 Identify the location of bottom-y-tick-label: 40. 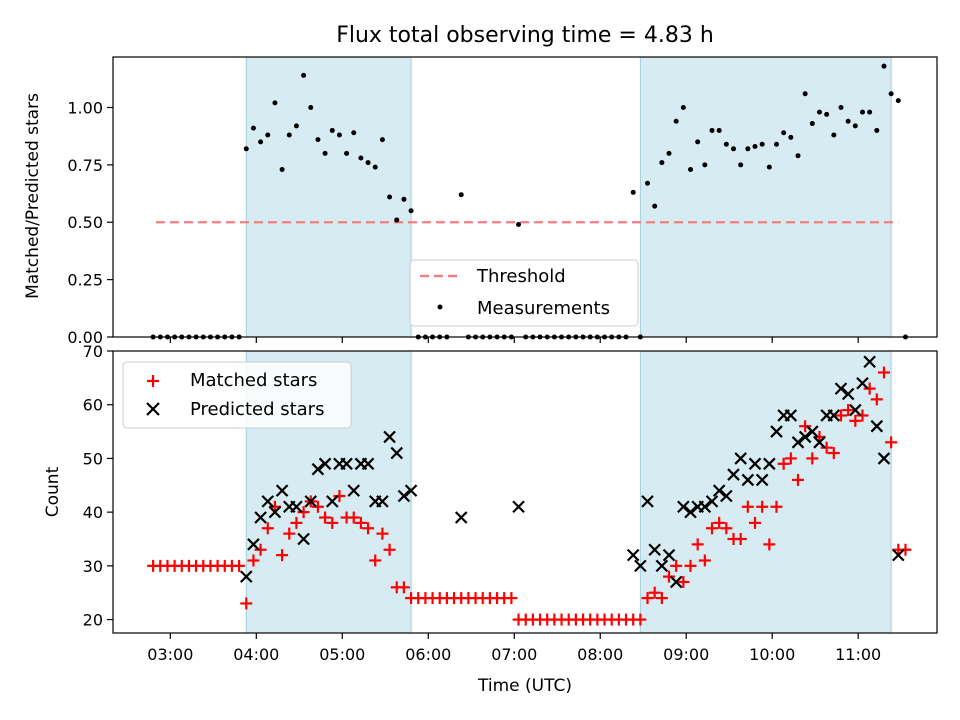
(93, 512).